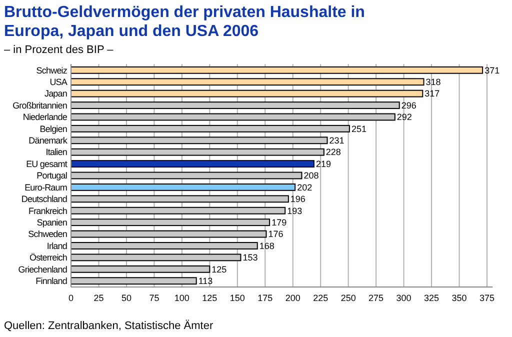  What do you see at coordinates (210, 298) in the screenshot?
I see `x-tick-label: 125` at bounding box center [210, 298].